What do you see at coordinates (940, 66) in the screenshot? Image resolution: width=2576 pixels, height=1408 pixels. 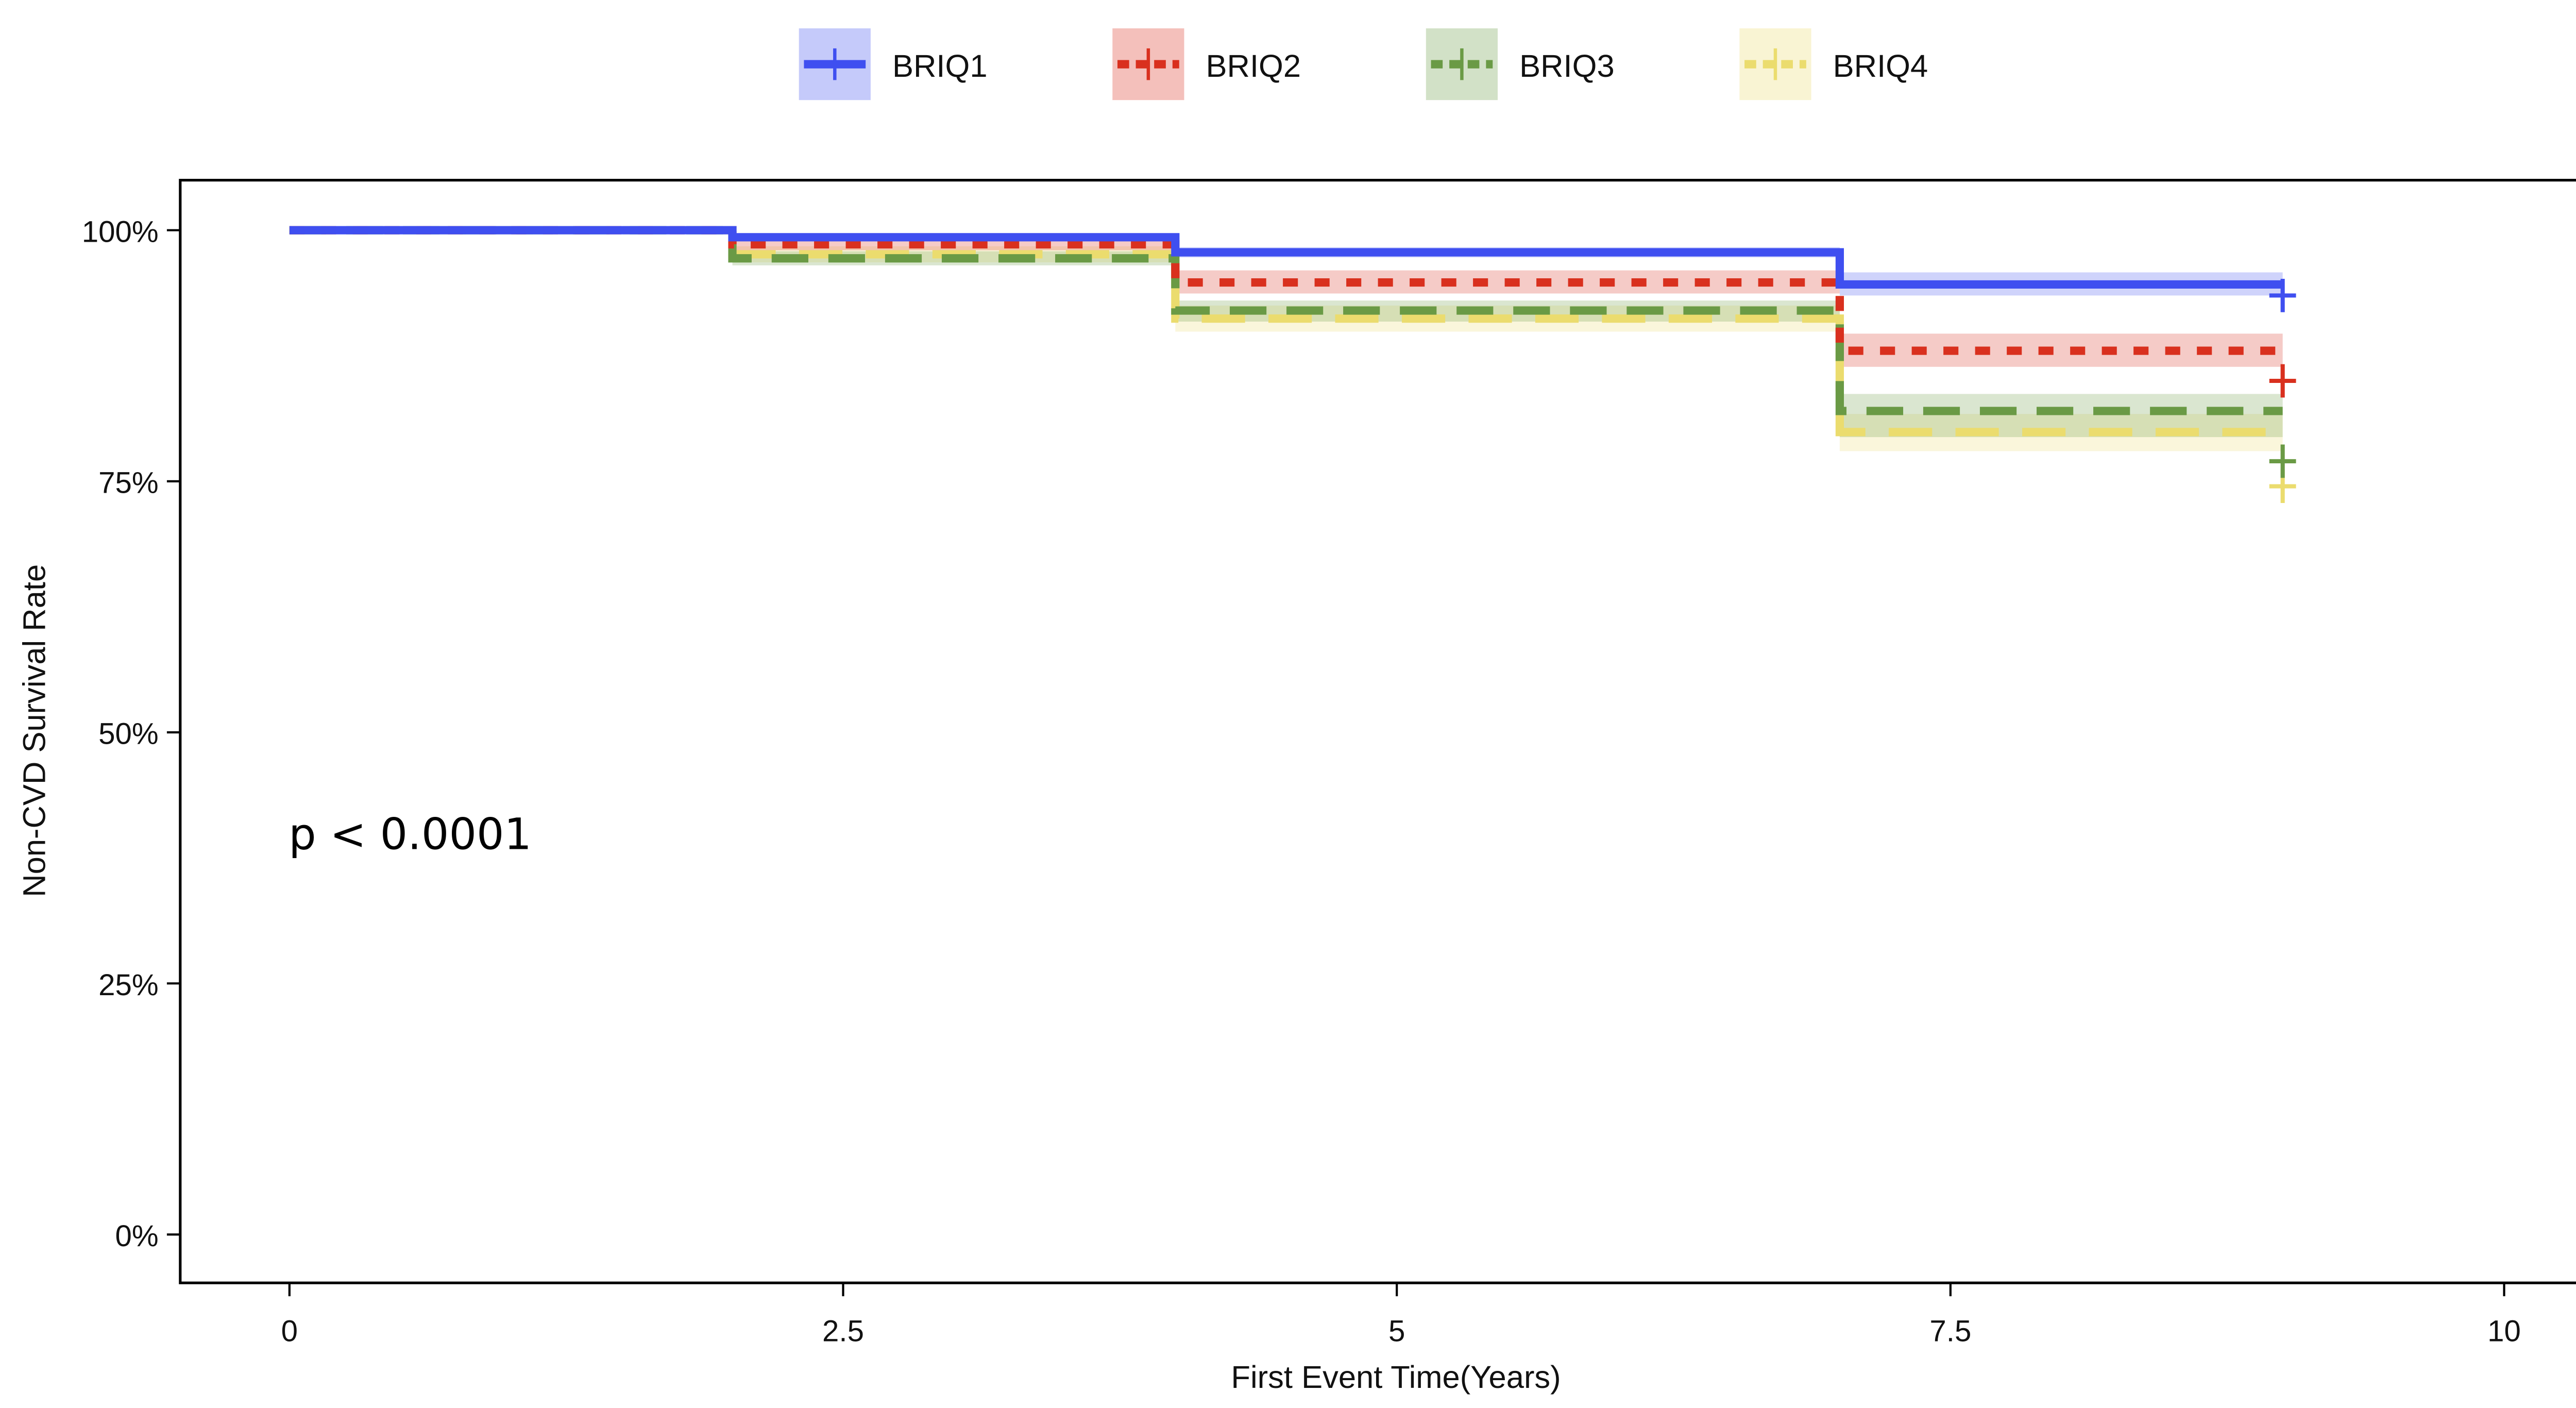 I see `legend-label: BRIQ1` at bounding box center [940, 66].